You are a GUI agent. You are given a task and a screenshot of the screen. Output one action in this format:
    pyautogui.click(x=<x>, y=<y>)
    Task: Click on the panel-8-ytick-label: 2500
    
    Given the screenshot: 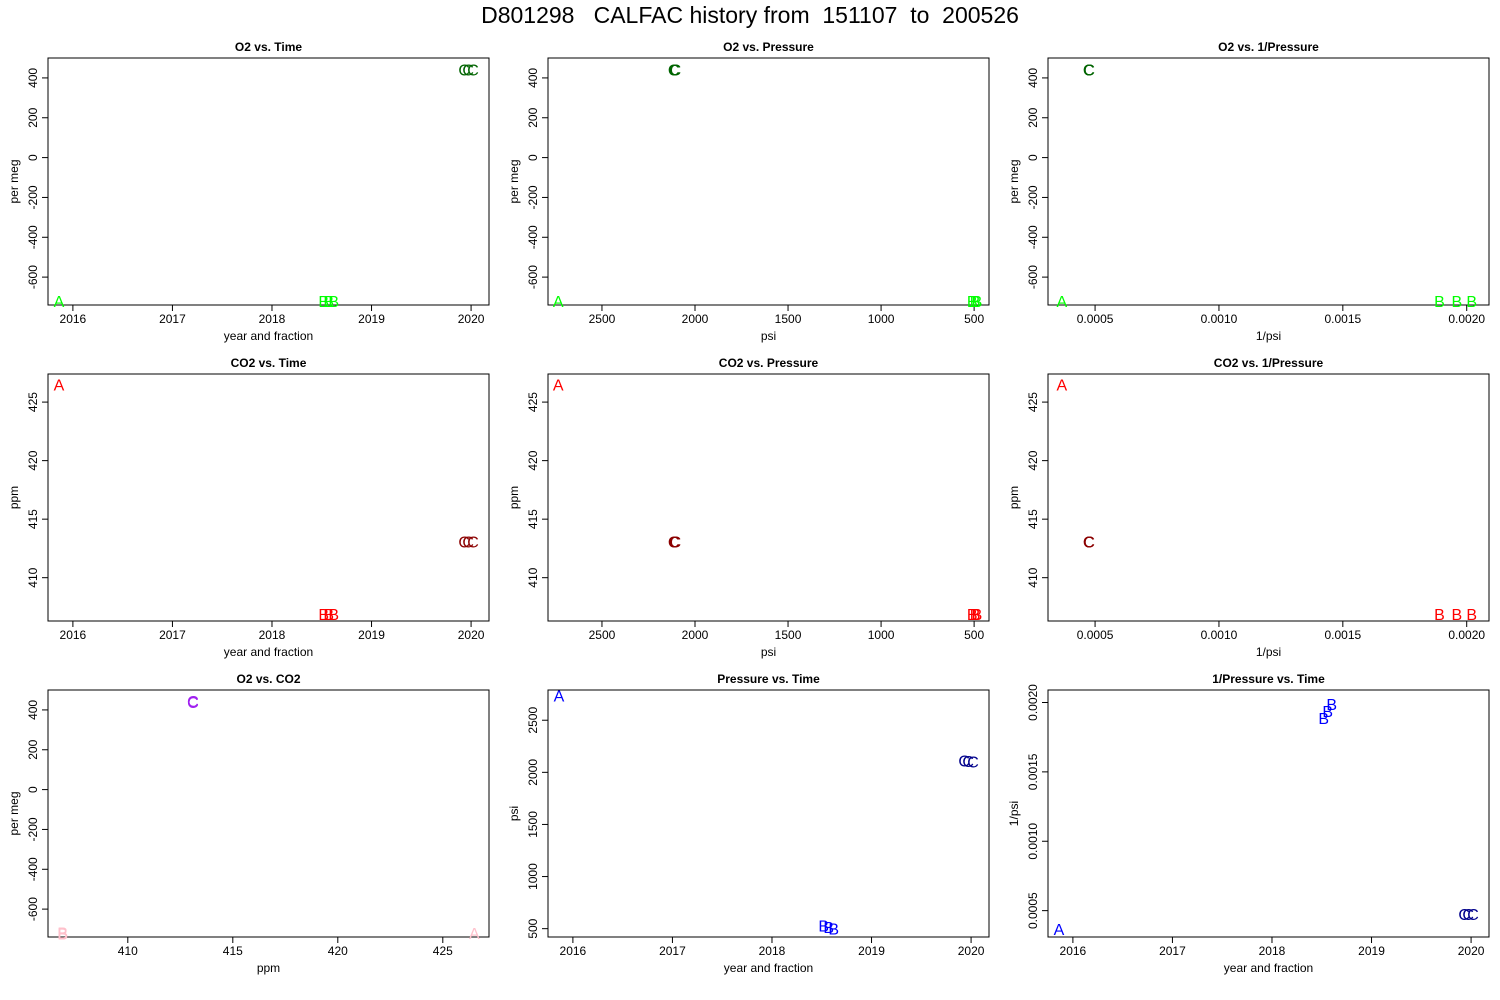 What is the action you would take?
    pyautogui.click(x=533, y=720)
    